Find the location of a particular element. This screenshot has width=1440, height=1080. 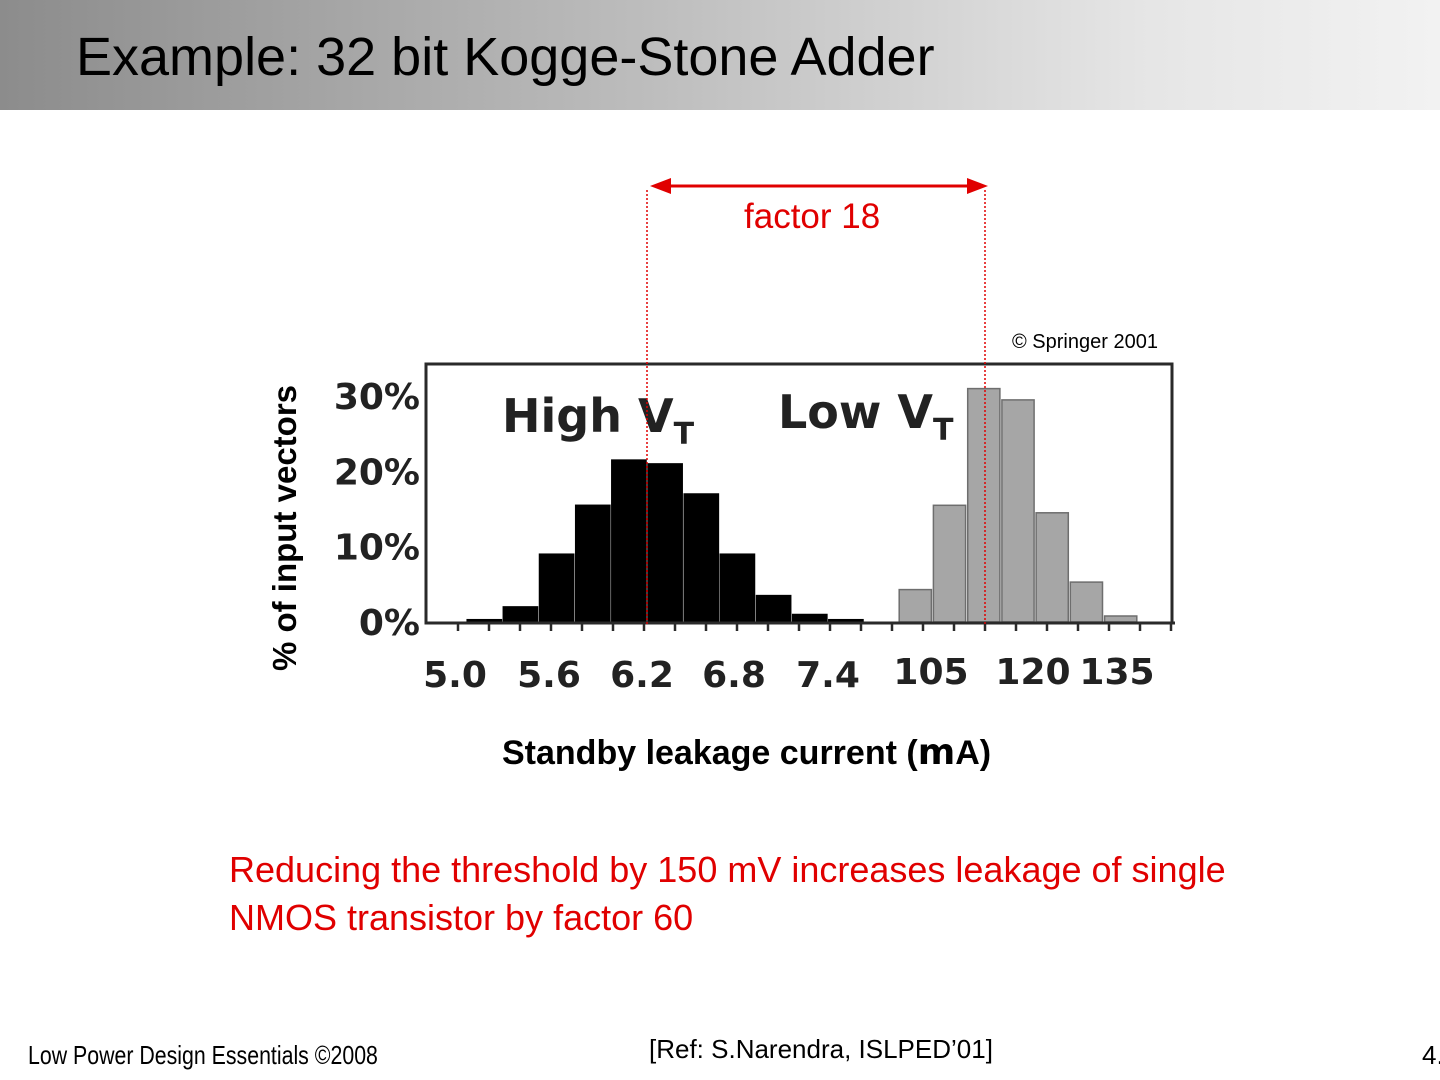

x-axis-label-suffix: A) is located at coordinates (973, 753).